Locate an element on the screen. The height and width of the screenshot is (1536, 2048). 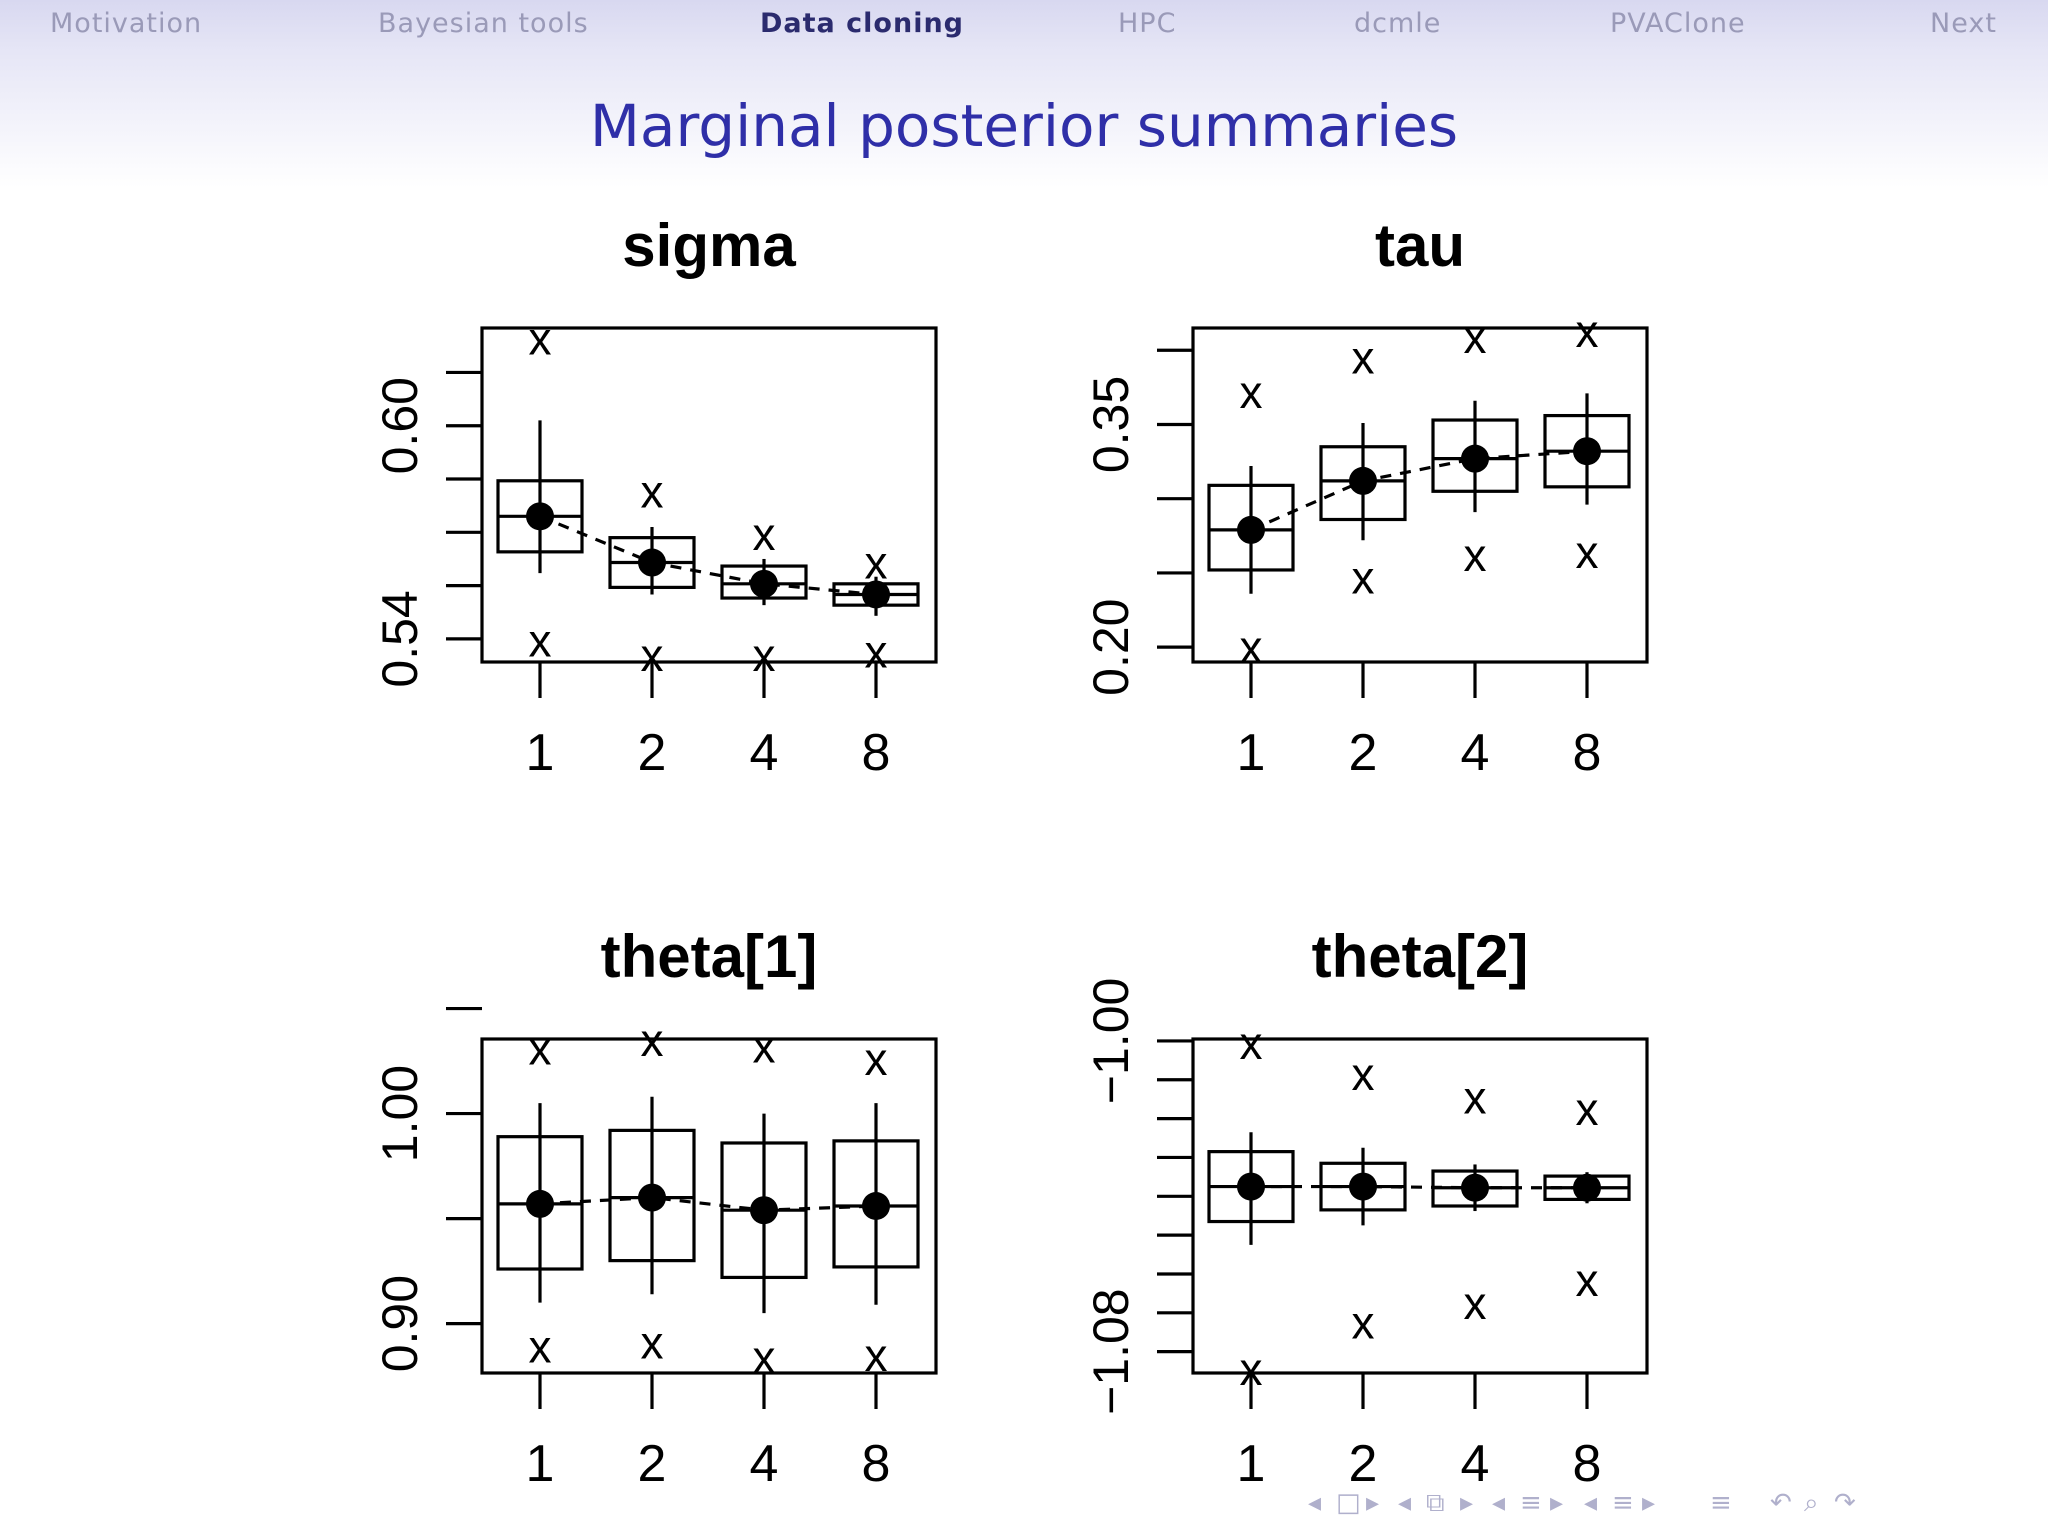
chart-title: tau is located at coordinates (1420, 245).